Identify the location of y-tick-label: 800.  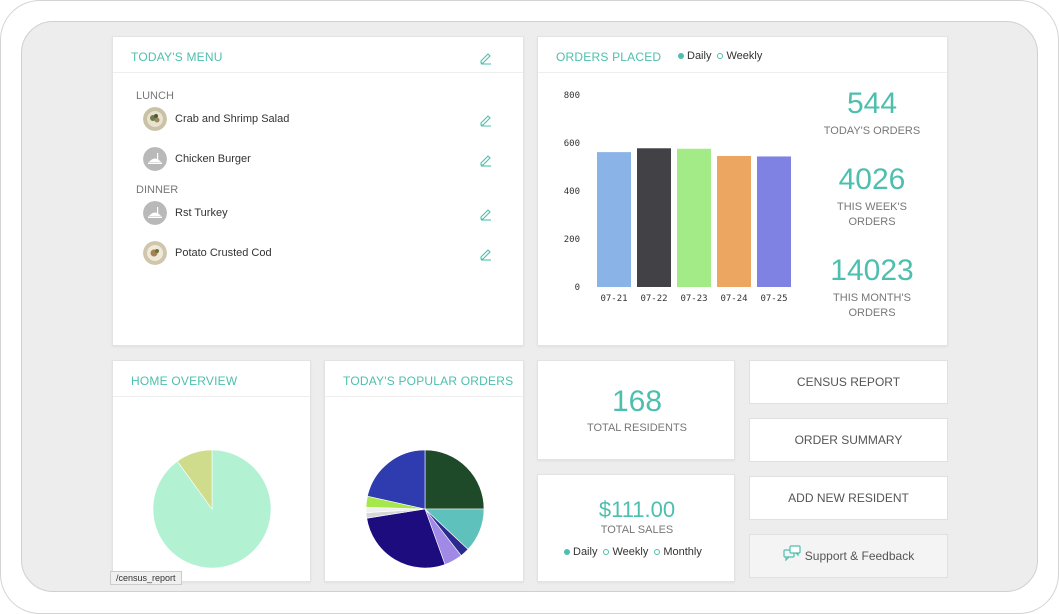
(572, 96).